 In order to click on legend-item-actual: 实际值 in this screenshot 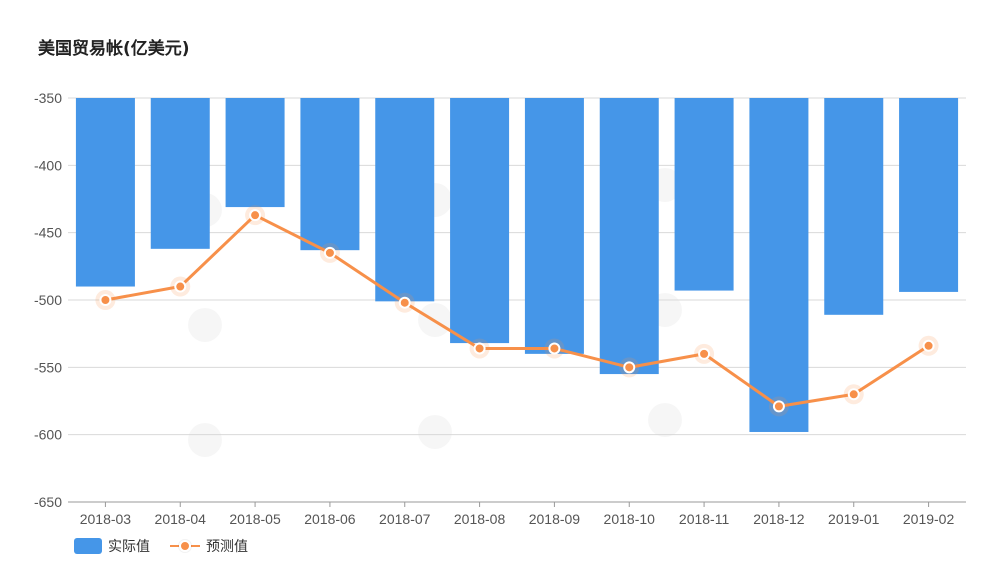, I will do `click(112, 546)`.